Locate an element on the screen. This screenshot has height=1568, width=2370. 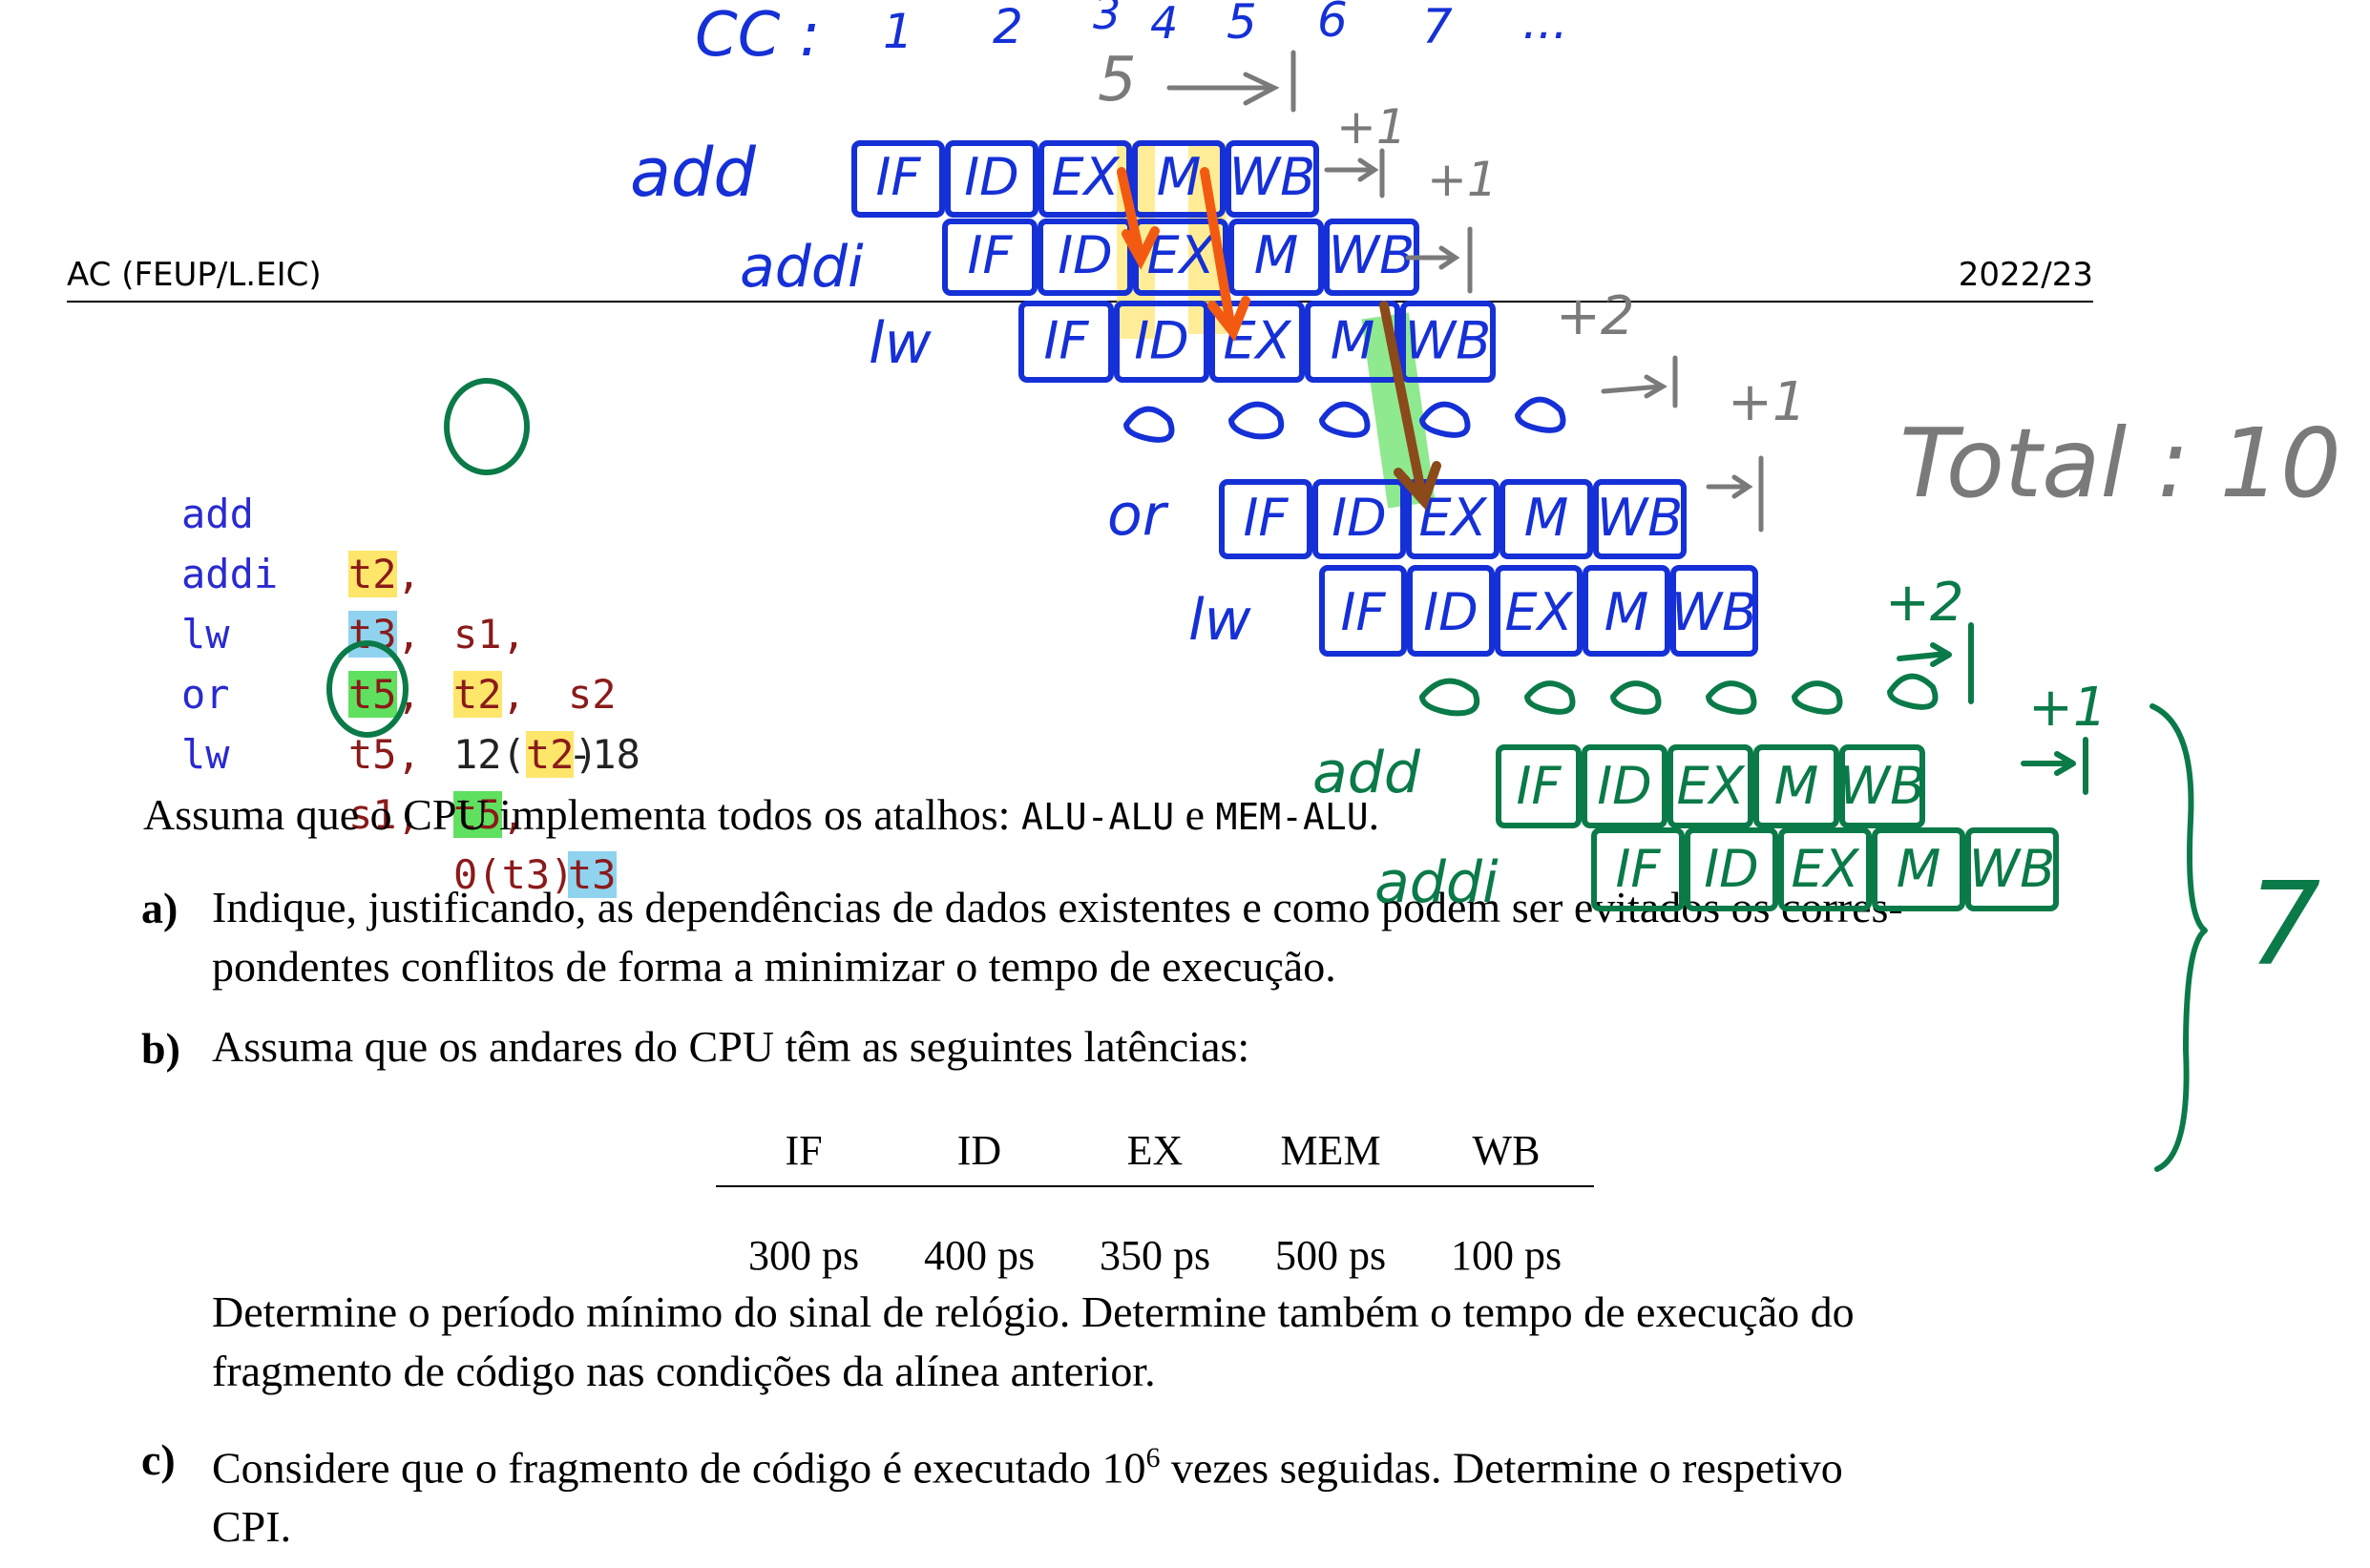
increment-marks-green: +2 +1 is located at coordinates (1997, 656).